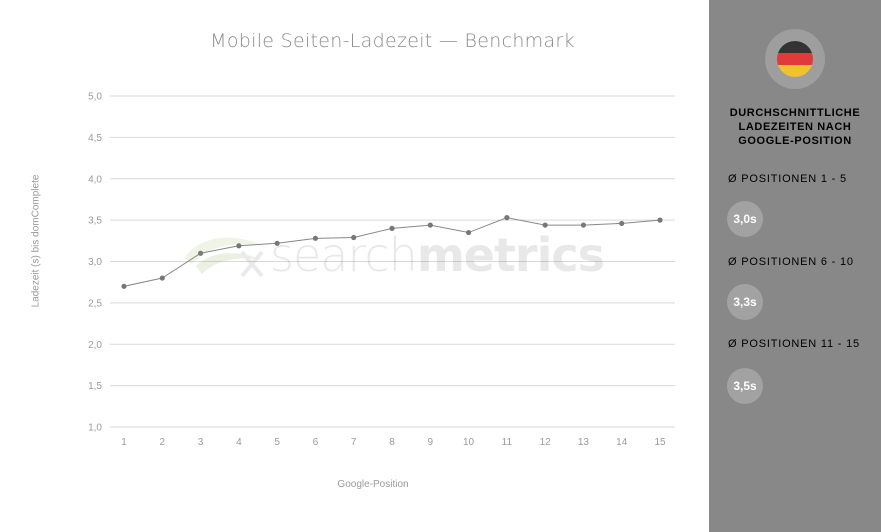  I want to click on y-tick-label: 4,5, so click(95, 138).